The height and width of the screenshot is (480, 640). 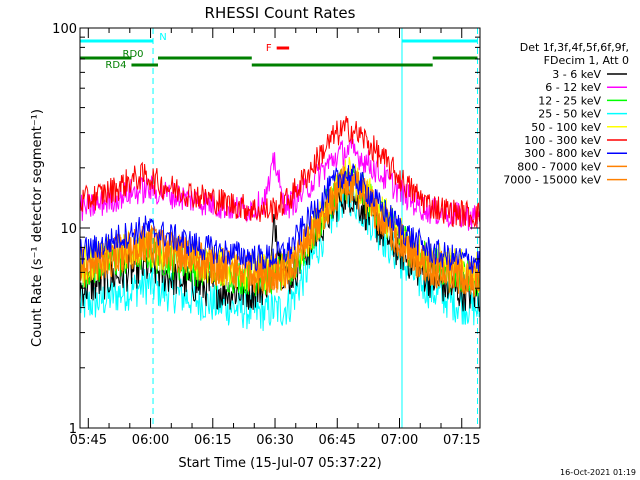 I want to click on legend-label-2: 12 - 25 keV, so click(x=569, y=100).